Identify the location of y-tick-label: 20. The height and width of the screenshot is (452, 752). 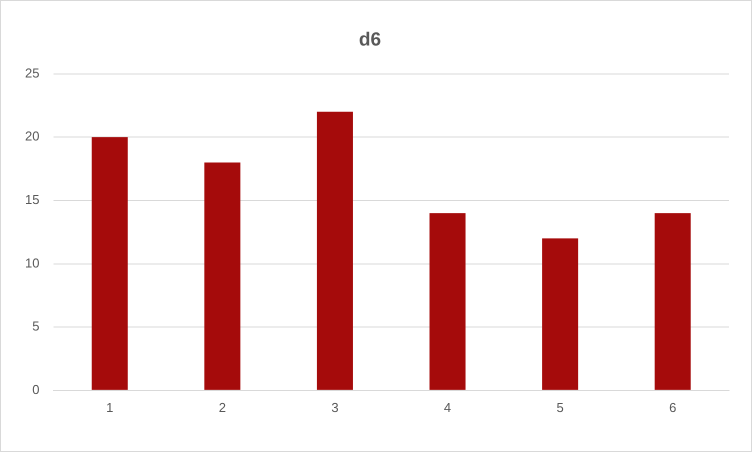
(32, 136).